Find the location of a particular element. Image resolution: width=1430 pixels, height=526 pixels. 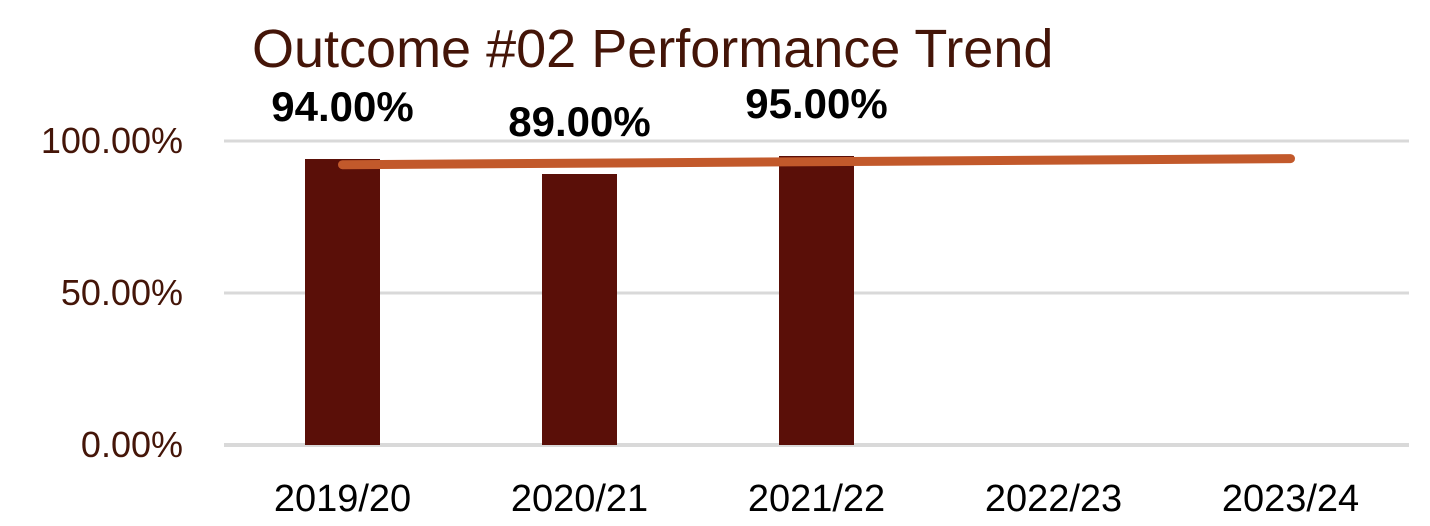

data-label: 95.00% is located at coordinates (816, 104).